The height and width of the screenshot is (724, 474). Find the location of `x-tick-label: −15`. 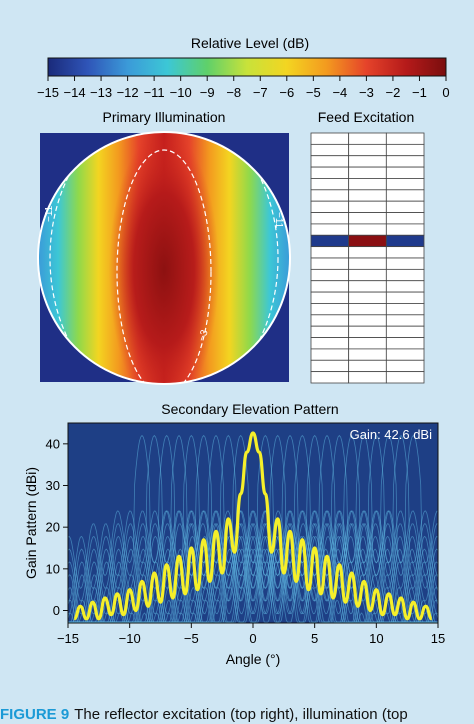

x-tick-label: −15 is located at coordinates (68, 638).